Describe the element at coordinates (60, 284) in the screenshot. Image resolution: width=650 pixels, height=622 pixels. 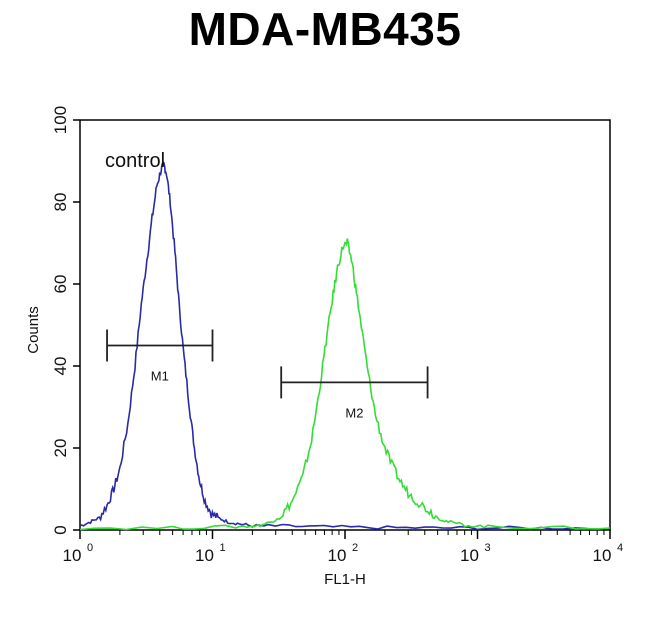
I see `y-tick-label: 60` at that location.